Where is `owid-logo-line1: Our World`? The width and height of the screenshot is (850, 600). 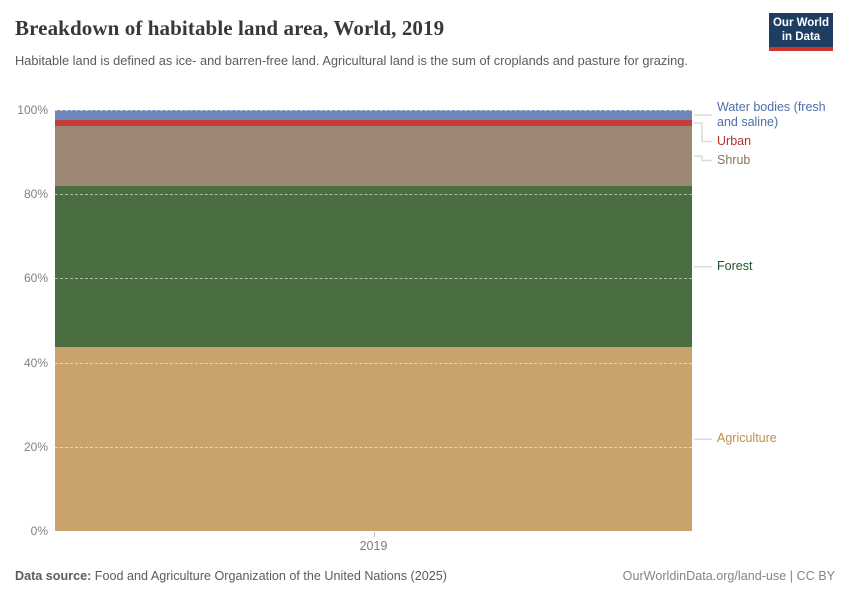
owid-logo-line1: Our World is located at coordinates (800, 23).